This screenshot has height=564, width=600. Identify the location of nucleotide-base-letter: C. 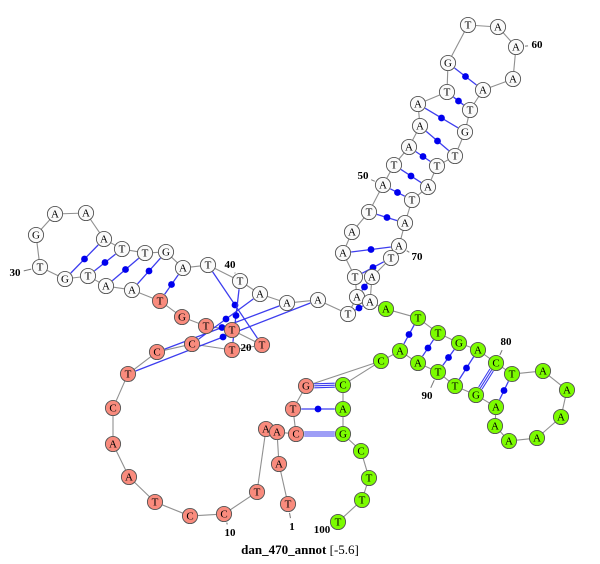
(295, 435).